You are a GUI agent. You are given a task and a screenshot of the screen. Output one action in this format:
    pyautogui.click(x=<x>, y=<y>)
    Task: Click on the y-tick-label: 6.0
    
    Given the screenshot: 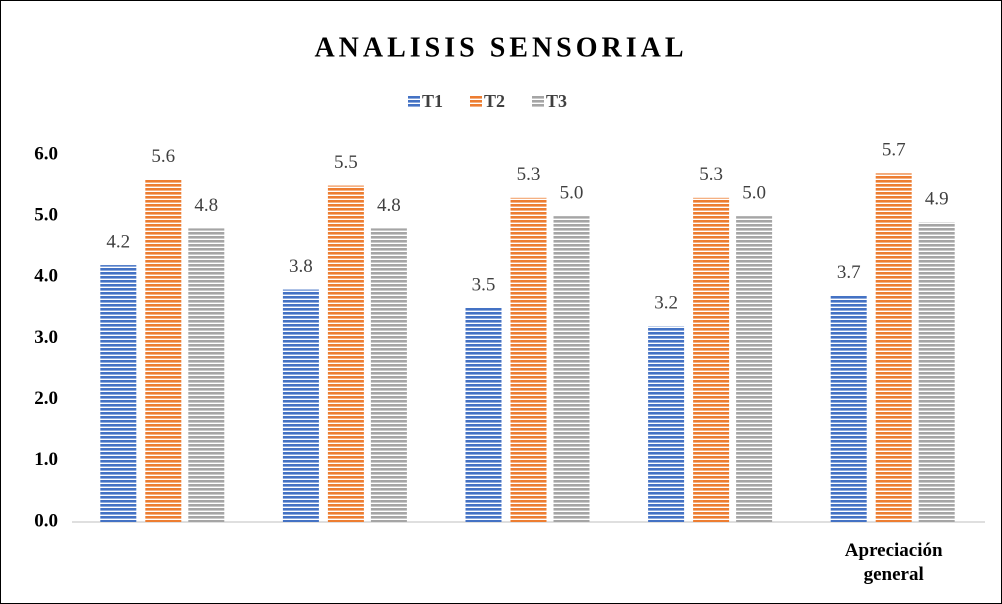 What is the action you would take?
    pyautogui.click(x=46, y=153)
    